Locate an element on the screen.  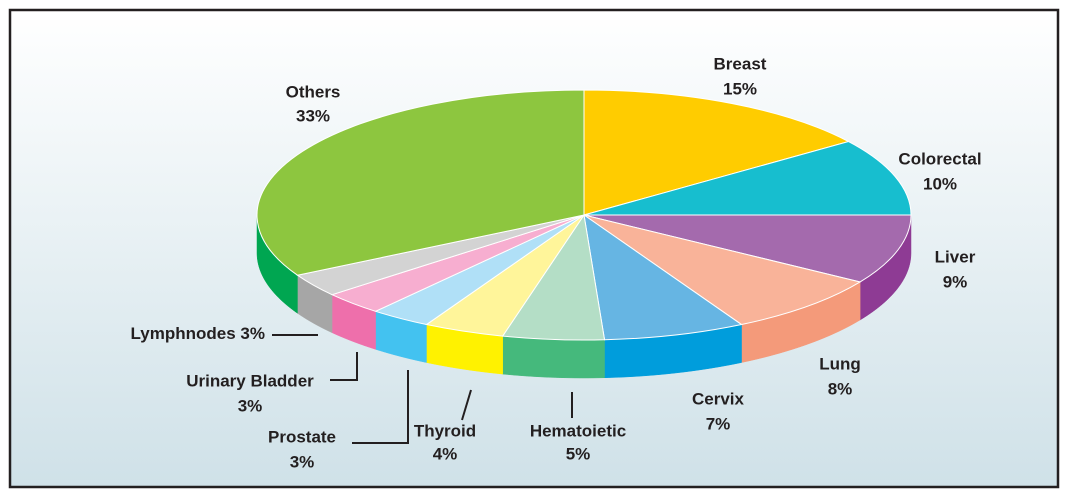
leader-lines is located at coordinates (422, 389).